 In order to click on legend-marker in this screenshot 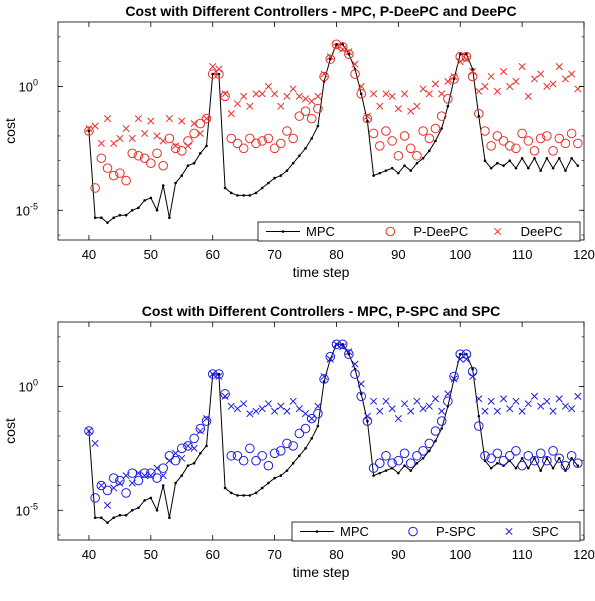, I will do `click(390, 231)`.